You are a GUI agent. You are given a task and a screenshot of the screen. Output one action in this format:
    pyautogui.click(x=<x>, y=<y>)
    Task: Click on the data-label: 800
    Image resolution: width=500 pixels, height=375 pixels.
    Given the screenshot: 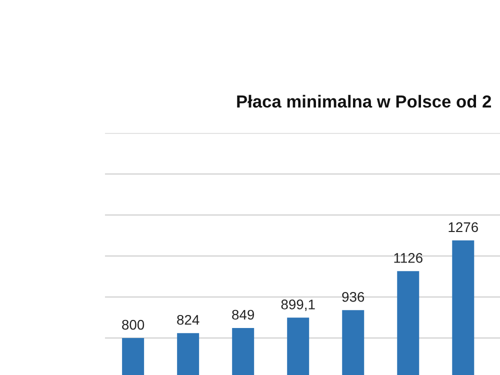 What is the action you would take?
    pyautogui.click(x=133, y=325)
    